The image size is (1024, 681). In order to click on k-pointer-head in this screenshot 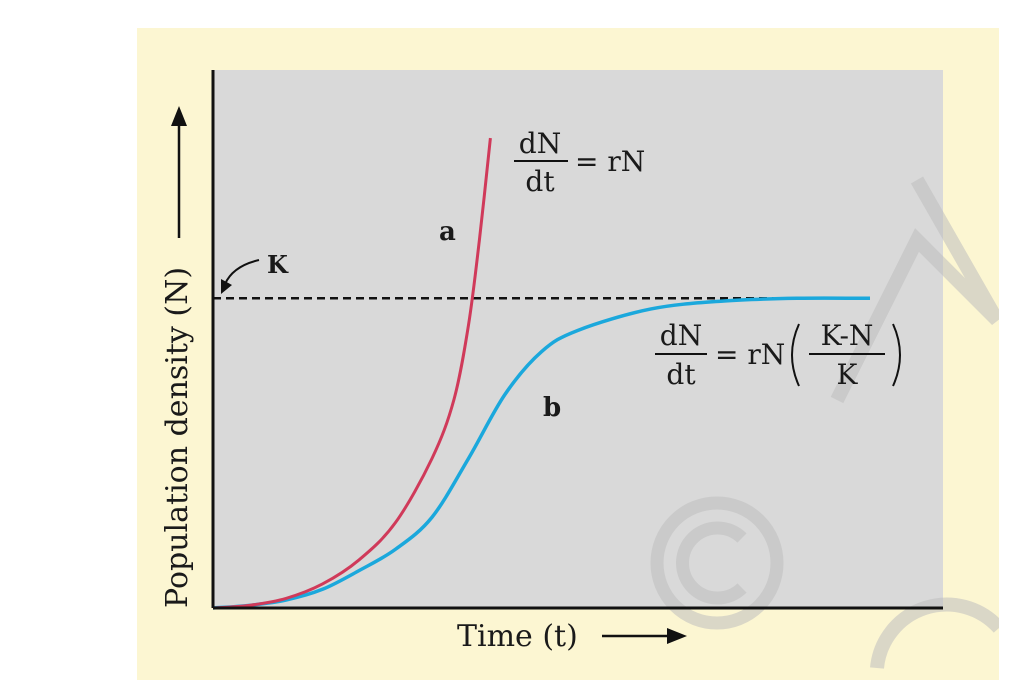, I will do `click(226, 286)`.